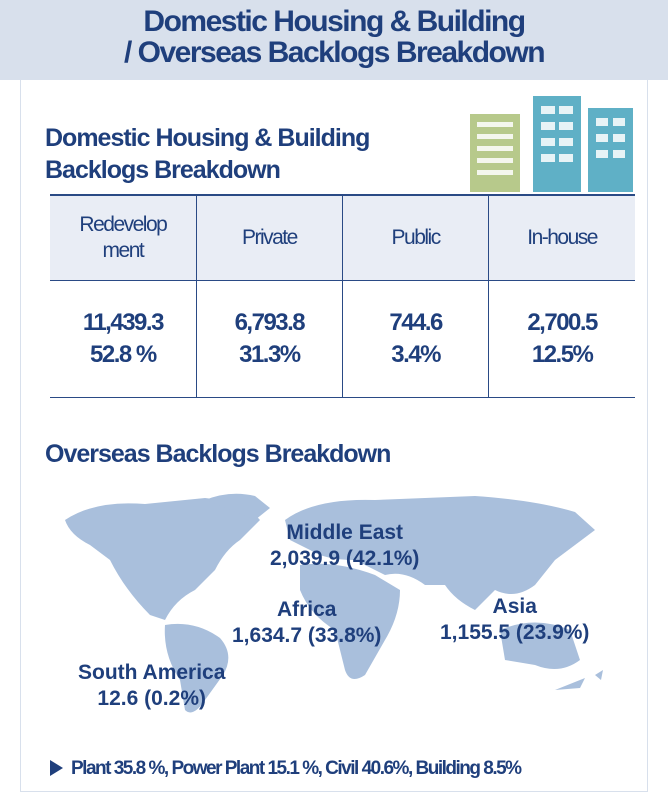 This screenshot has width=668, height=792. What do you see at coordinates (344, 546) in the screenshot?
I see `region-label: Middle East 2,039.9 (42.1%)` at bounding box center [344, 546].